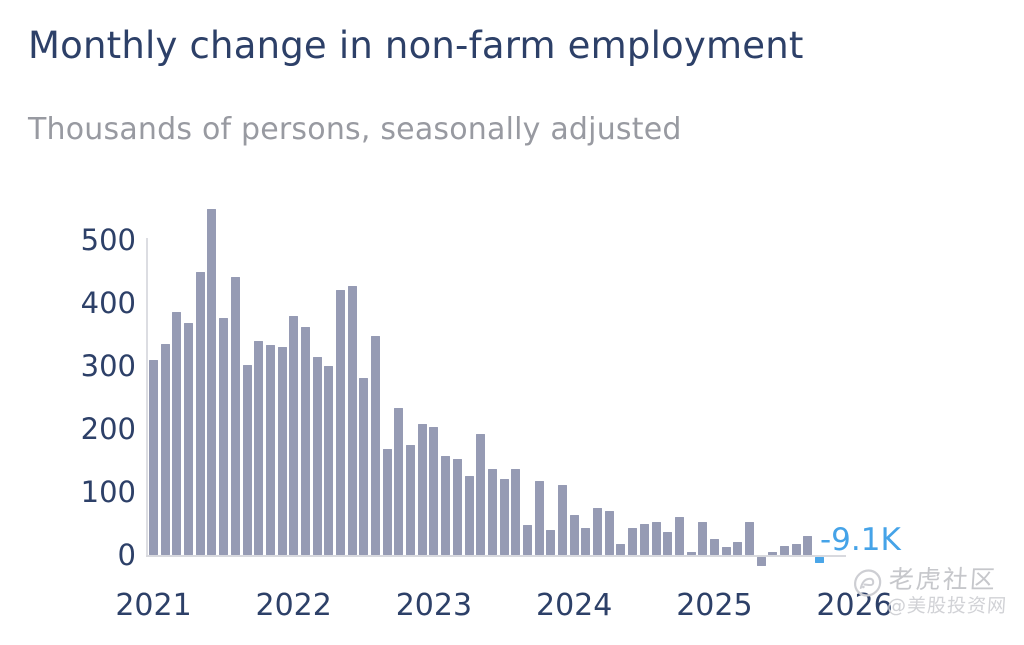  Describe the element at coordinates (867, 583) in the screenshot. I see `tiger-community-logo-icon` at that location.